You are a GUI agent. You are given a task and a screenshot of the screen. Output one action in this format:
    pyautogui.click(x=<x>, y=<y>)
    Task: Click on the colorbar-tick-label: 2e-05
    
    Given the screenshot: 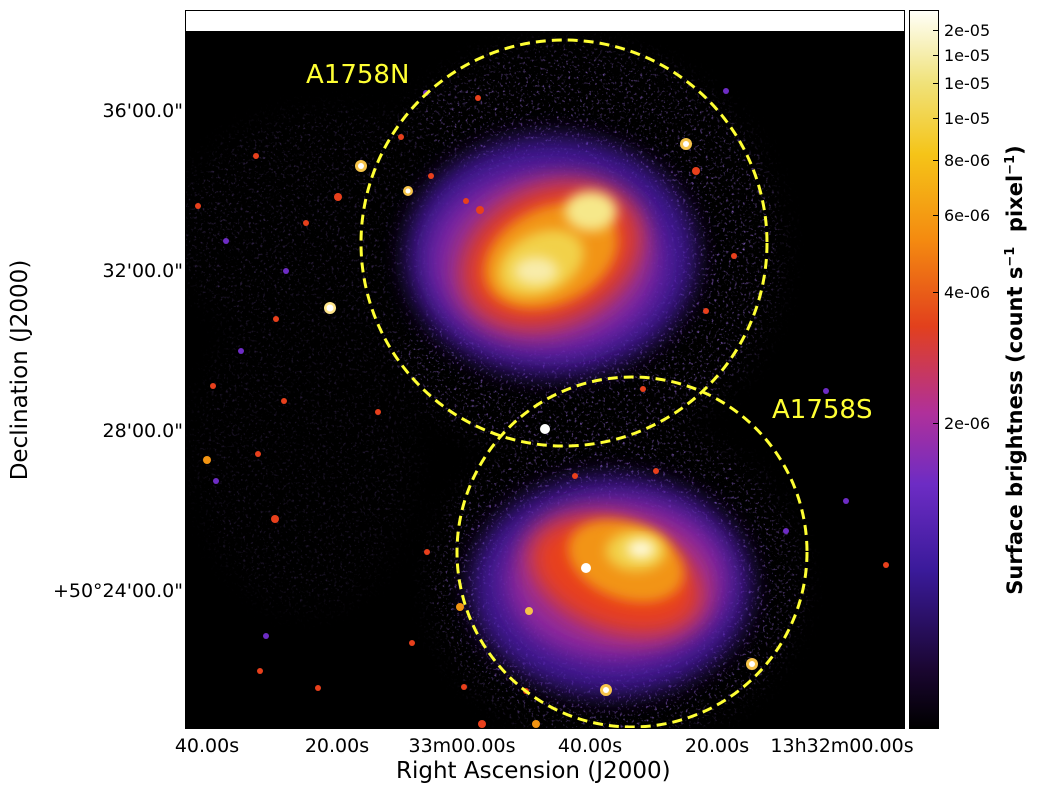 What is the action you would take?
    pyautogui.click(x=967, y=30)
    